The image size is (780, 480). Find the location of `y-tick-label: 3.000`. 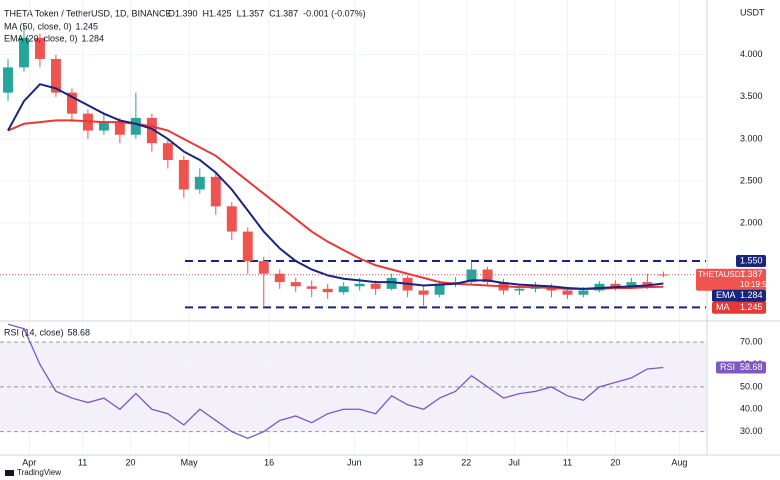

y-tick-label: 3.000 is located at coordinates (751, 138).